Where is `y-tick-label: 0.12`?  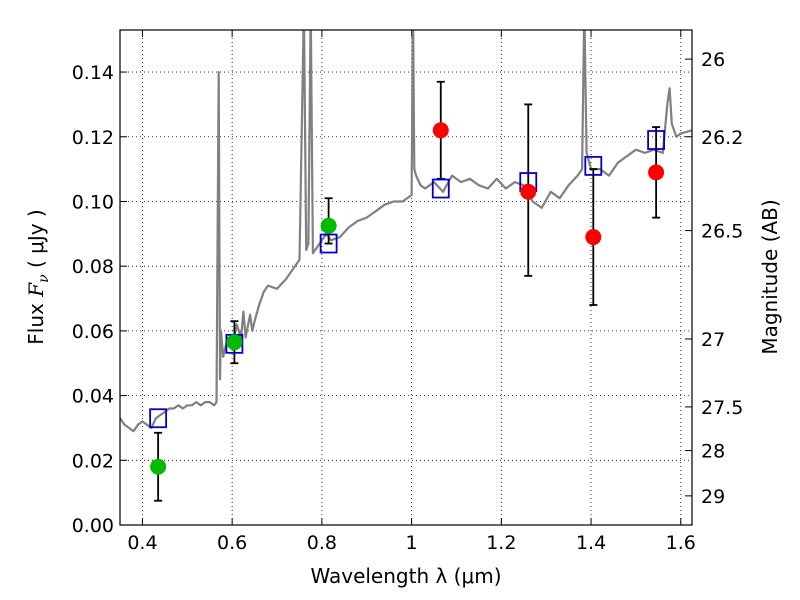
y-tick-label: 0.12 is located at coordinates (93, 138).